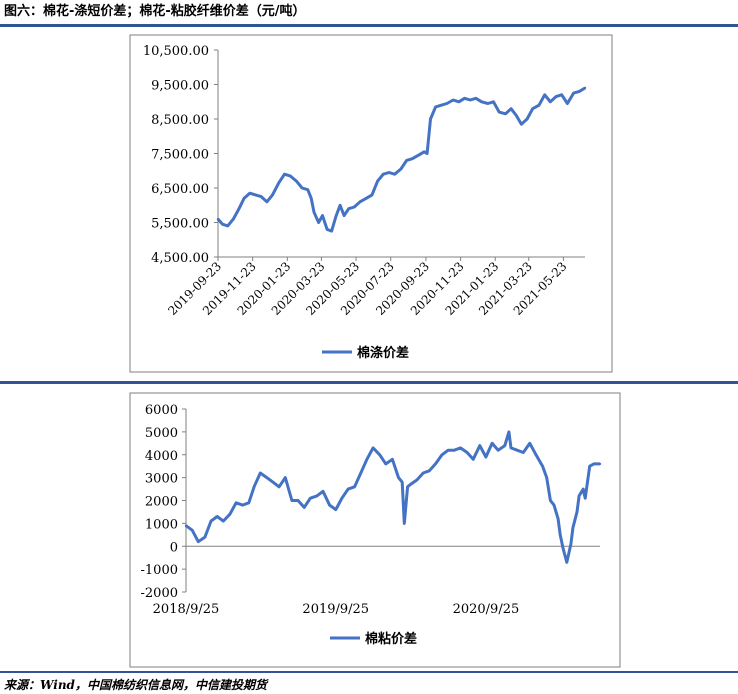 This screenshot has width=738, height=694. What do you see at coordinates (383, 353) in the screenshot?
I see `chart1-legend-label: 棉涤价差` at bounding box center [383, 353].